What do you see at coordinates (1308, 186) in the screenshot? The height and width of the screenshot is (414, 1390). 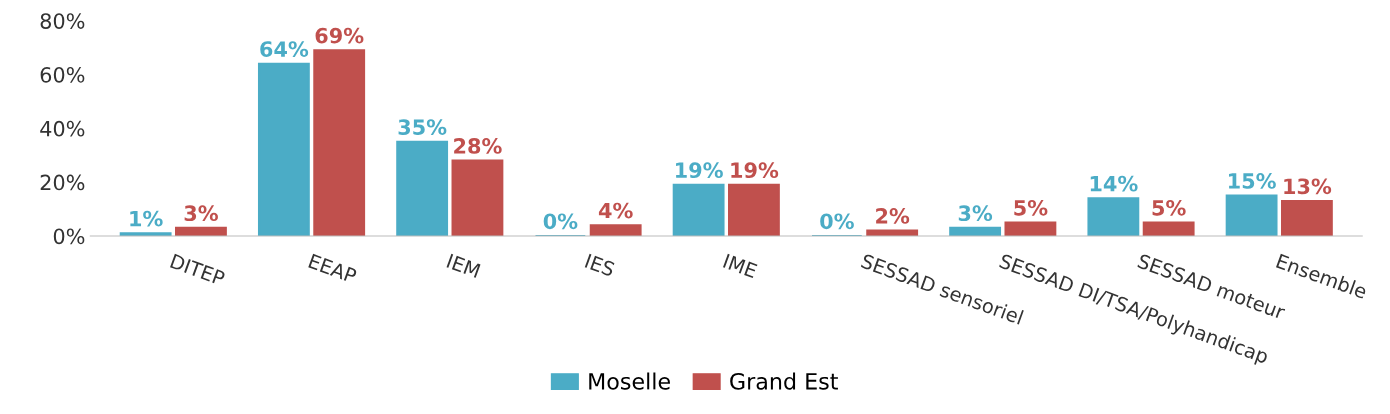 I see `data-label: 13%` at bounding box center [1308, 186].